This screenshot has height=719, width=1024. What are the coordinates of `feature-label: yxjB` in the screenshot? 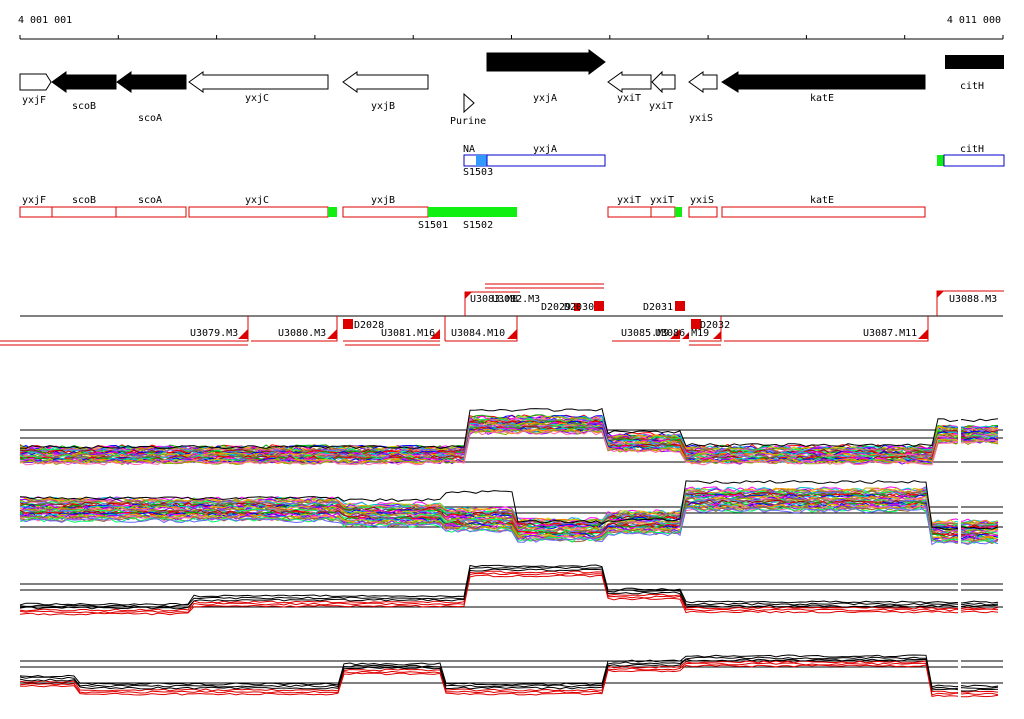 It's located at (383, 200).